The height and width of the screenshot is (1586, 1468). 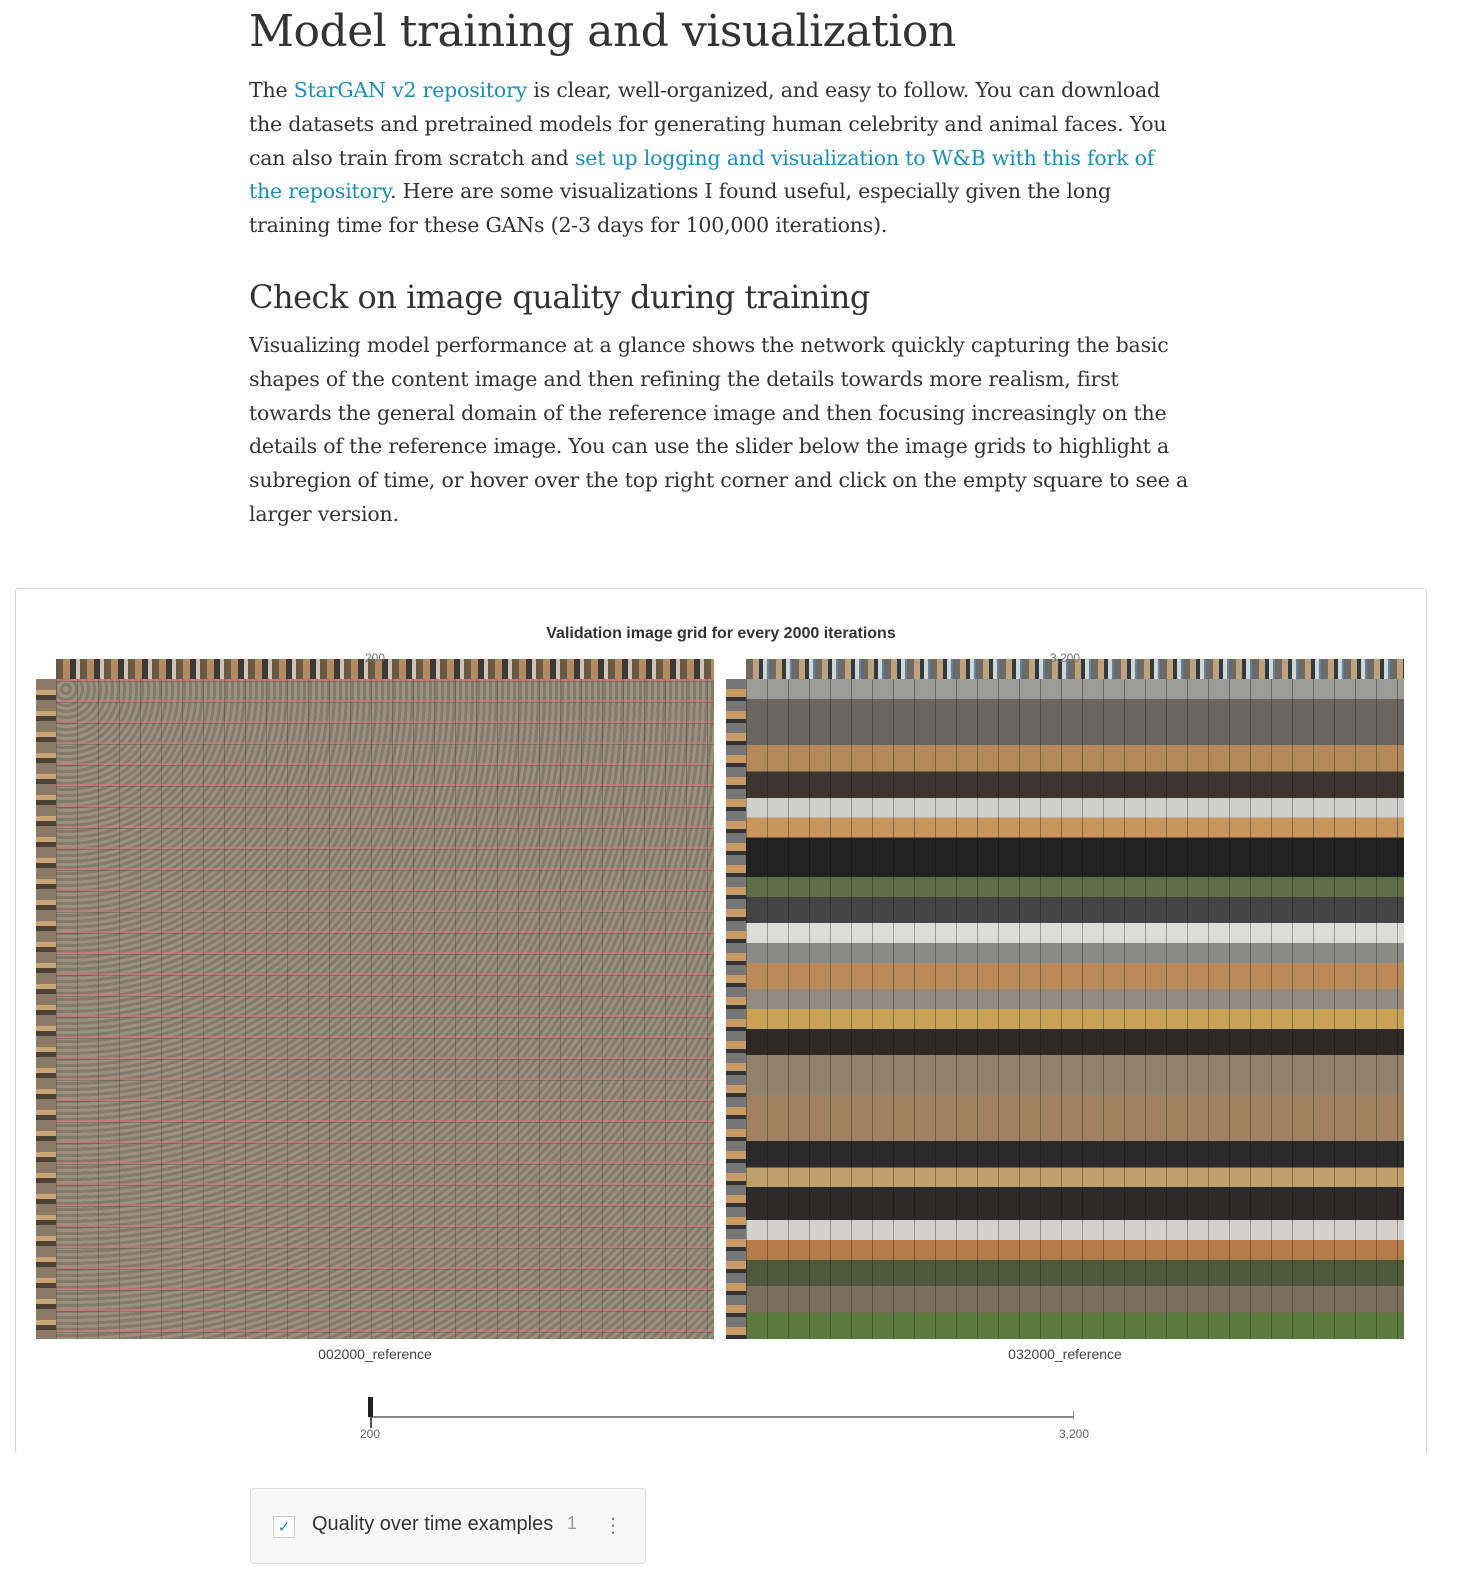 What do you see at coordinates (284, 1527) in the screenshot?
I see `checkbox-check-icon: ✓` at bounding box center [284, 1527].